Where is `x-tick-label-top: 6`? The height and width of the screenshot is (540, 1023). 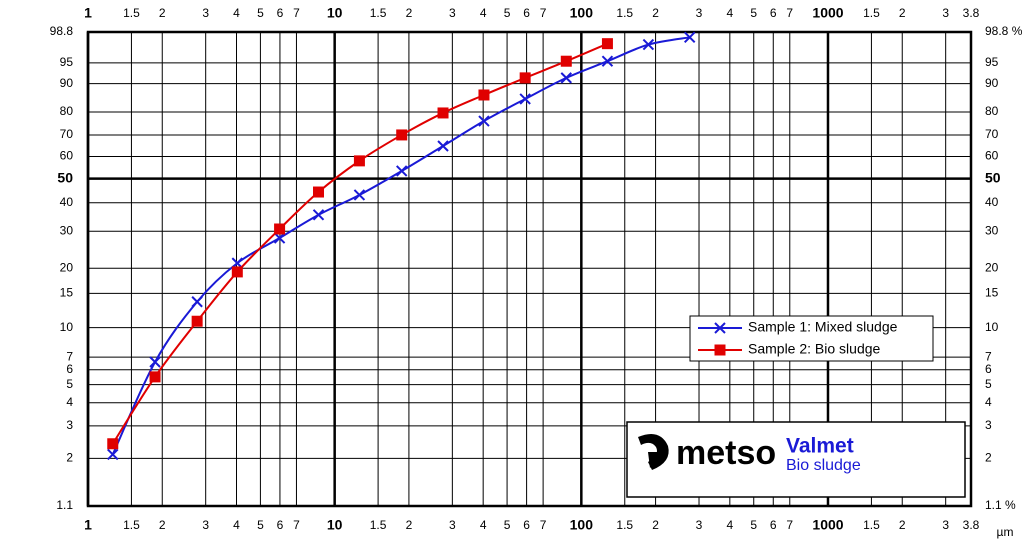
x-tick-label-top: 6 is located at coordinates (526, 13).